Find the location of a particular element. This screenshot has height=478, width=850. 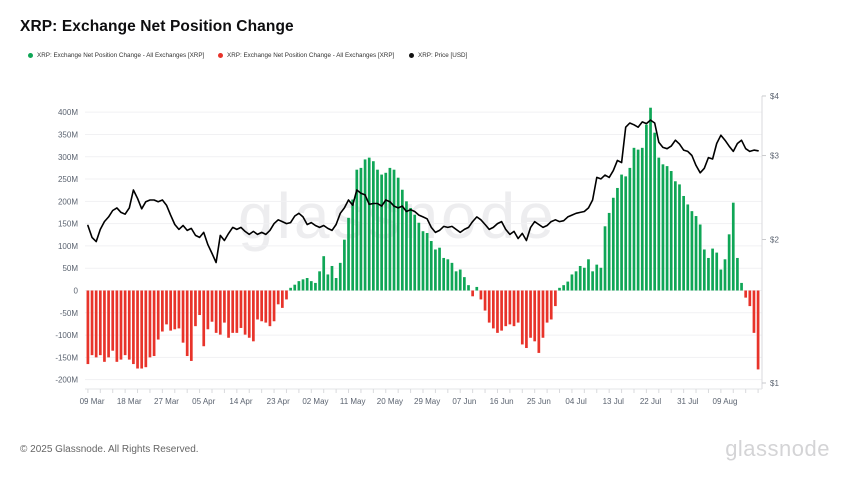

svg-text: 31 Jul is located at coordinates (688, 401).